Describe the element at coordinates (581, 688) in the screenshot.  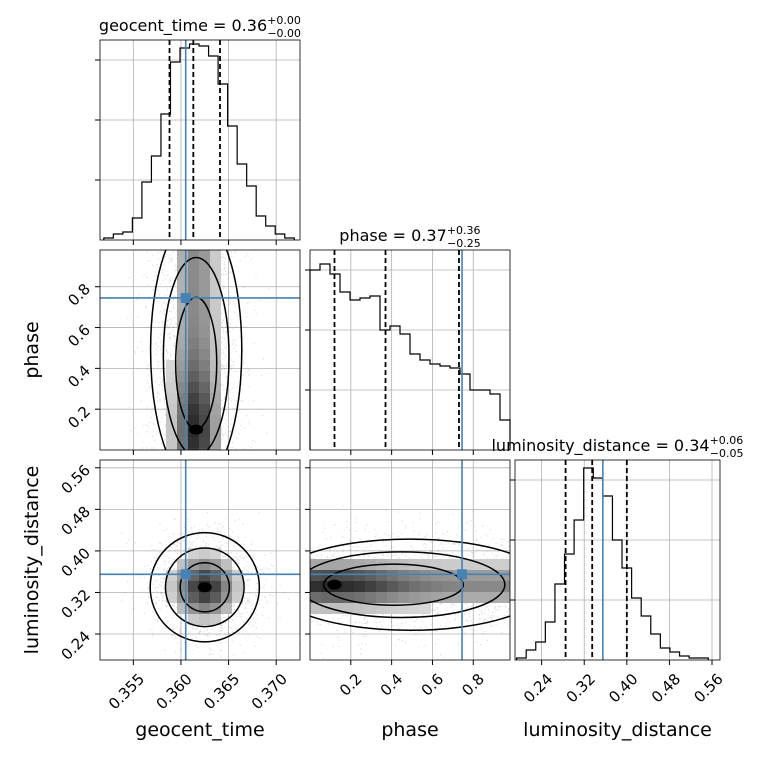
I see `x-tick-label: 0.32` at that location.